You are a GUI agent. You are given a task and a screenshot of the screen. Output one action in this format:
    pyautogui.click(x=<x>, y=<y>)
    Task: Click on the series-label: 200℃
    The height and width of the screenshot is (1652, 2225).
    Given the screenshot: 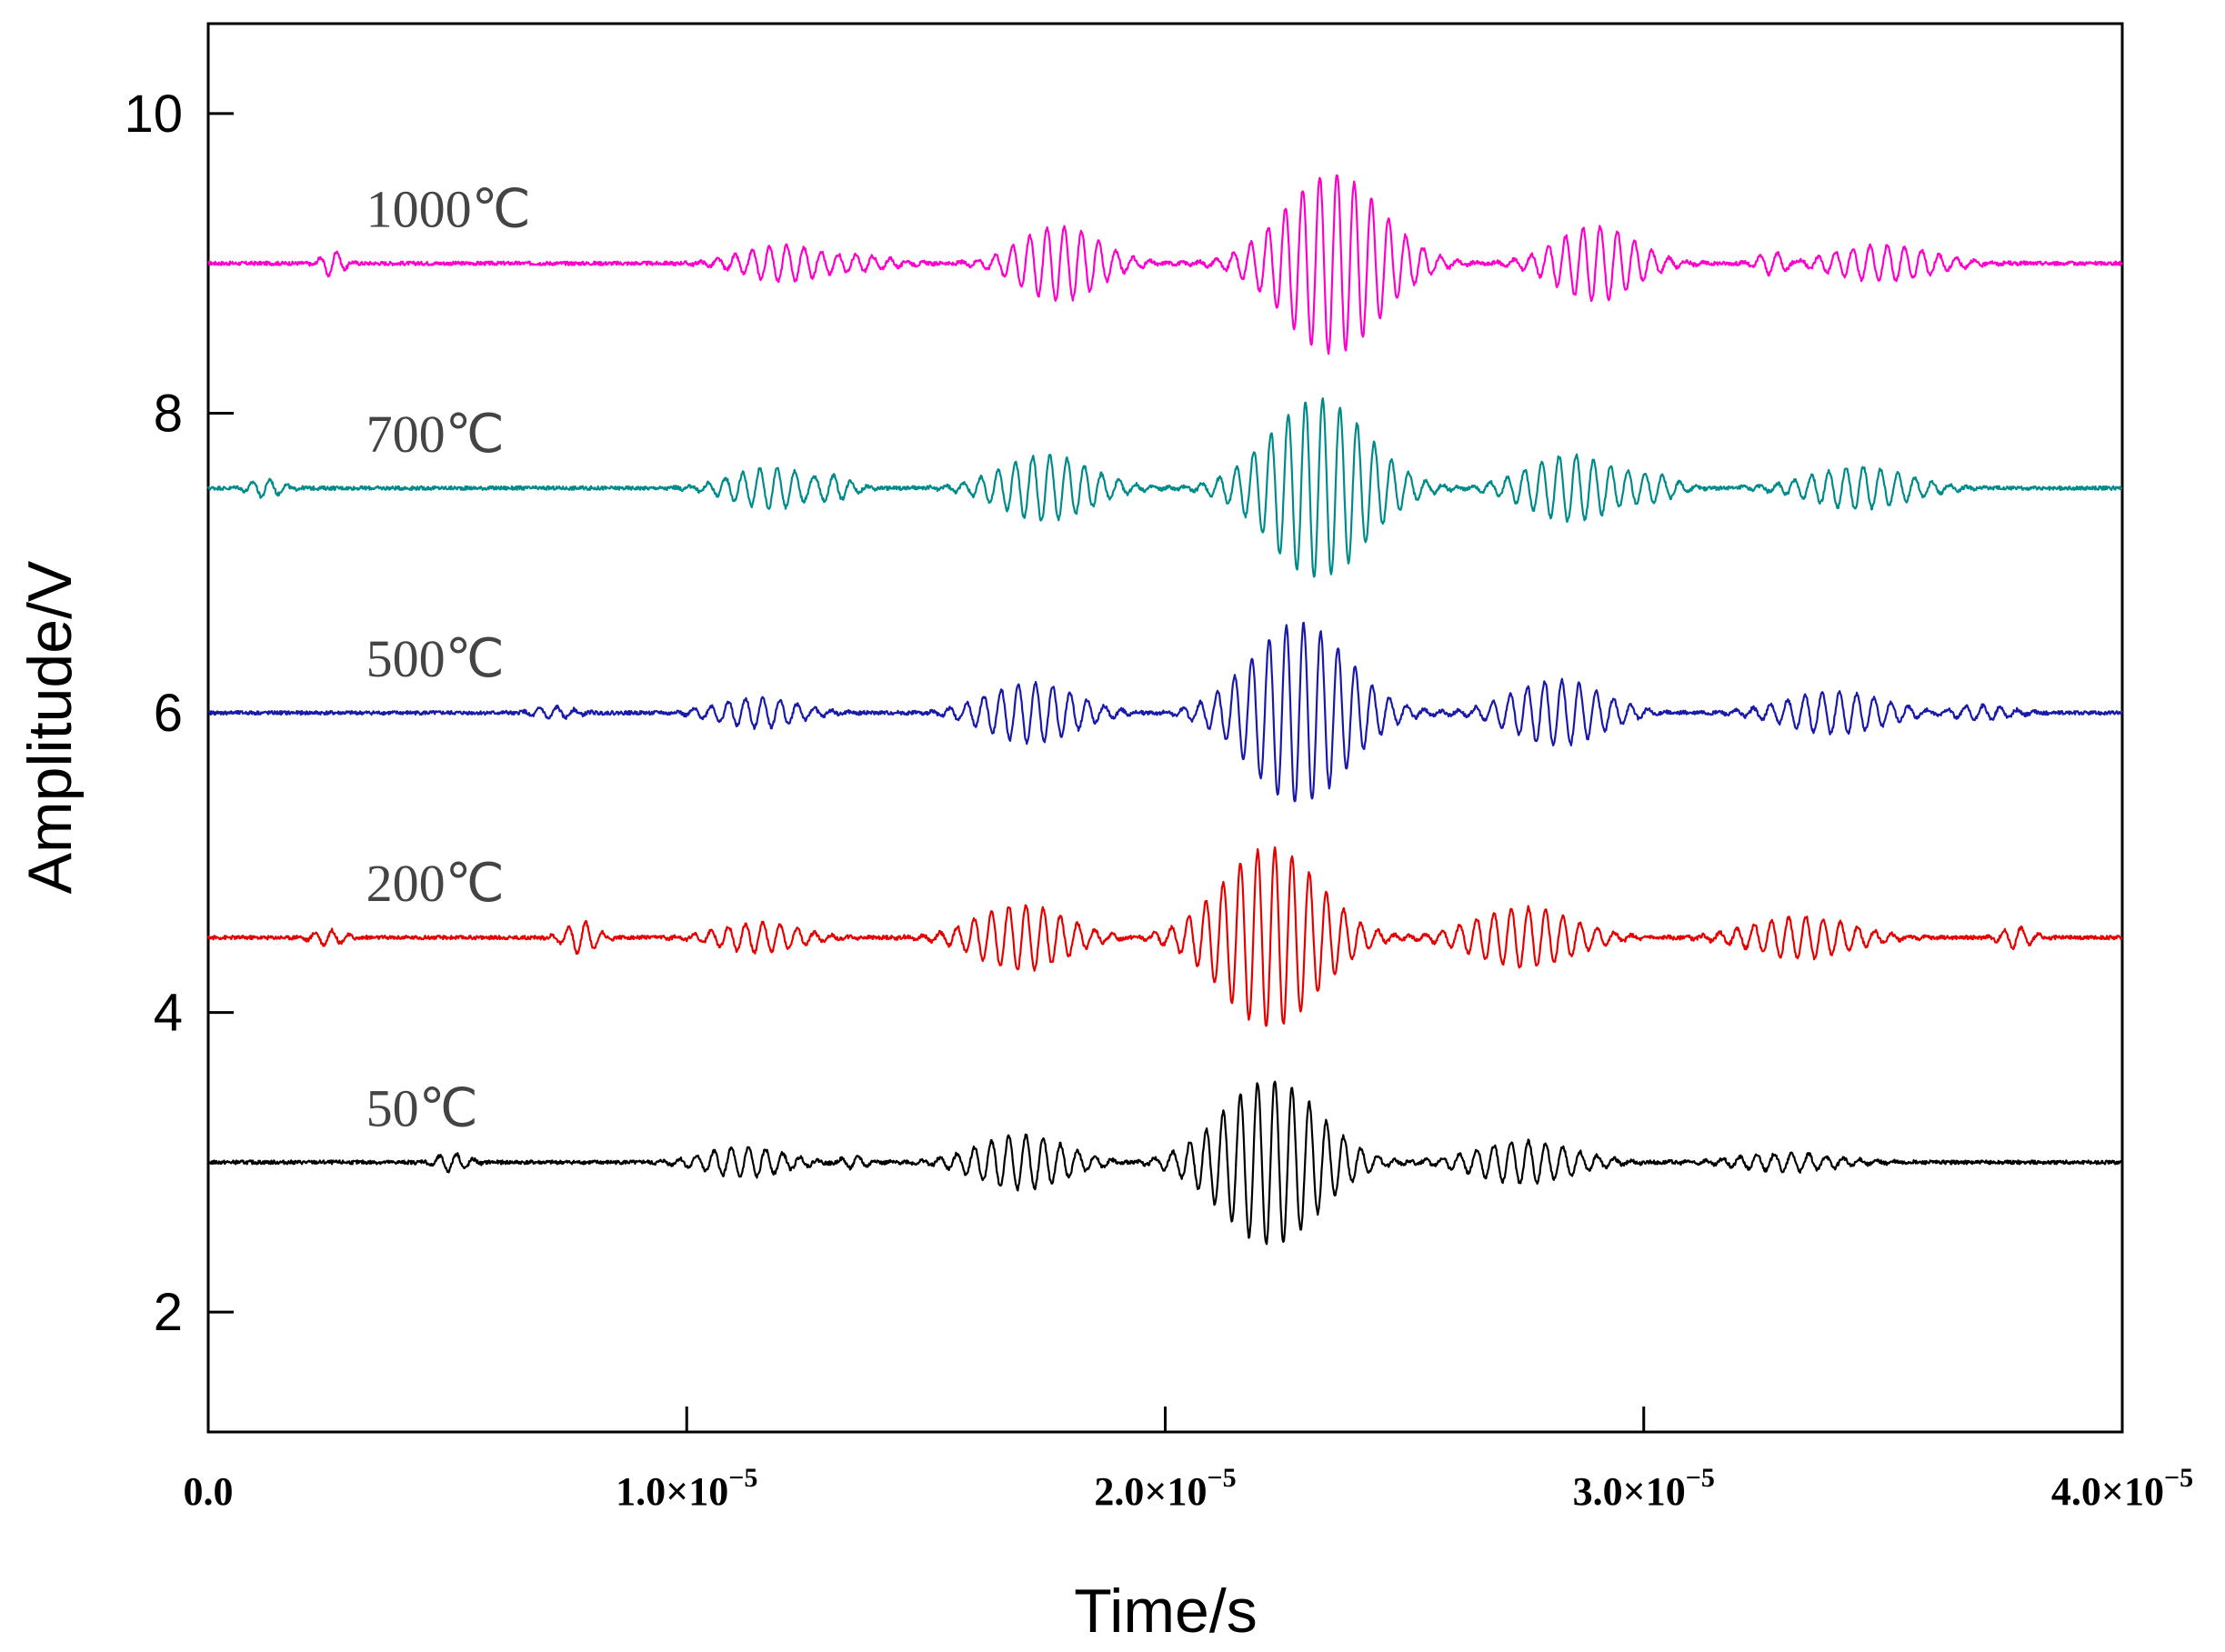 What is the action you would take?
    pyautogui.click(x=435, y=883)
    